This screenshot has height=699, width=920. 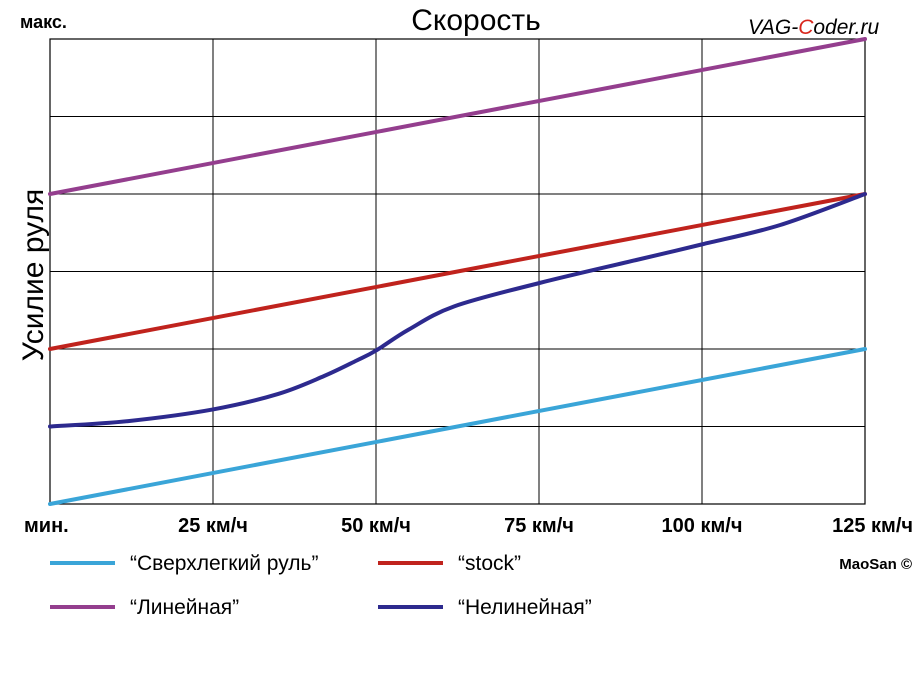 I want to click on x-tick-labels: 25 км/ч 50 км/ч 75 км/ч 100 км/ч 125 км/ч, so click(x=545, y=526).